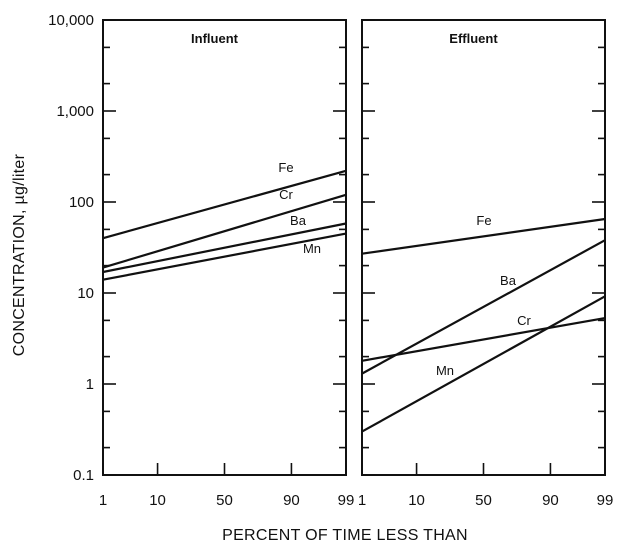  I want to click on y-axis: 0.1 1 10 100 1,000 10,000, so click(71, 248).